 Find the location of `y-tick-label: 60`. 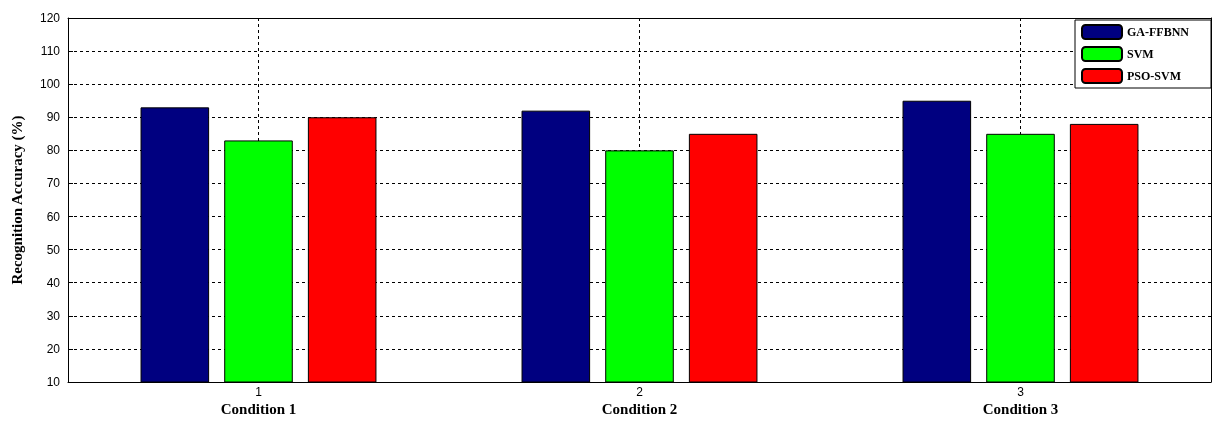

y-tick-label: 60 is located at coordinates (53, 216).